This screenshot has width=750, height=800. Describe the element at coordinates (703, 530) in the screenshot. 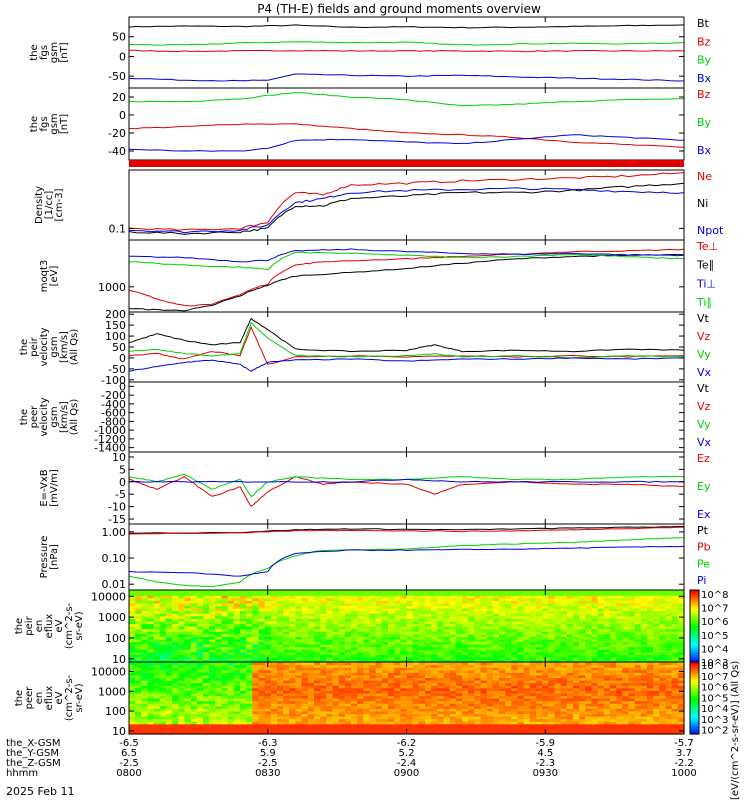

I see `legend-label: Pt` at that location.